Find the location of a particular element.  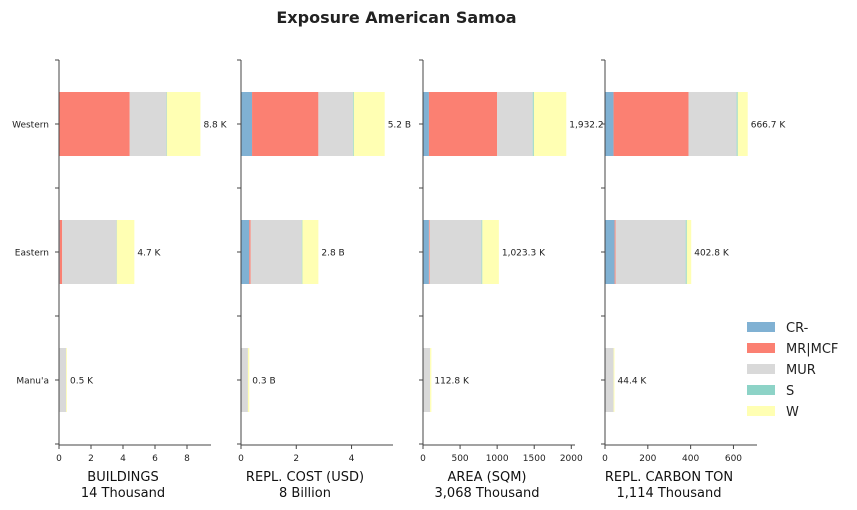

row-label-eastern: Eastern is located at coordinates (32, 254).